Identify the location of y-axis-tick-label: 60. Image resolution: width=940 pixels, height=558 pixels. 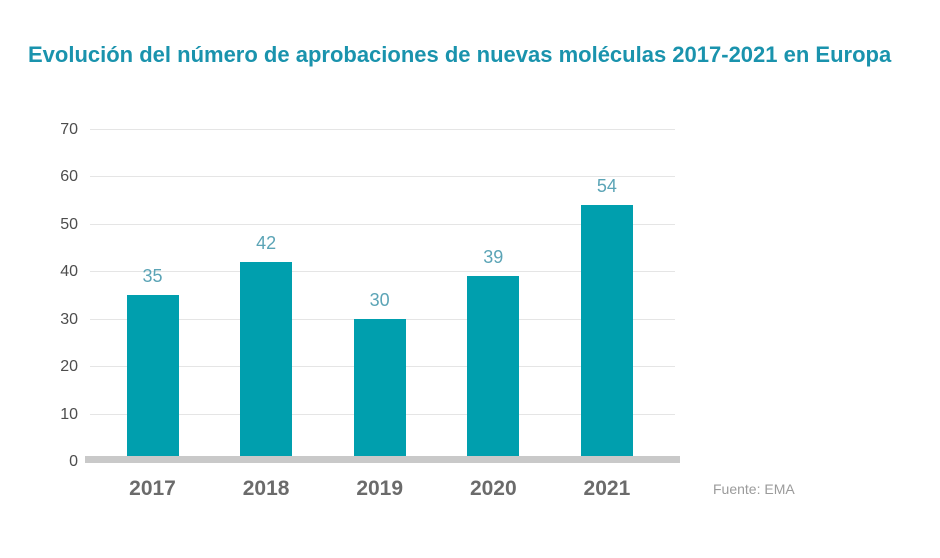
(69, 177).